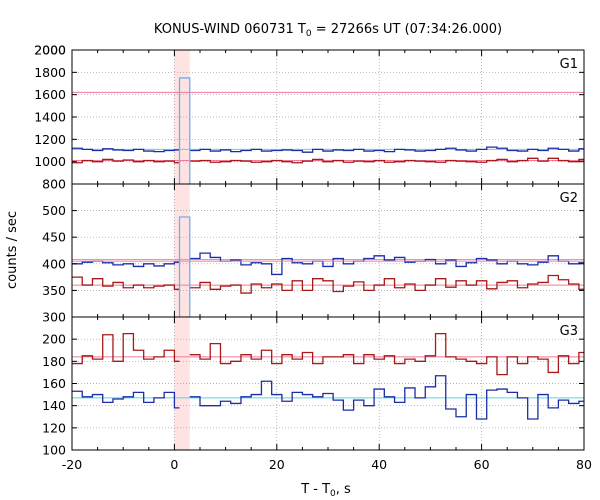 The height and width of the screenshot is (500, 600). Describe the element at coordinates (277, 464) in the screenshot. I see `x-tick-label: 20` at that location.